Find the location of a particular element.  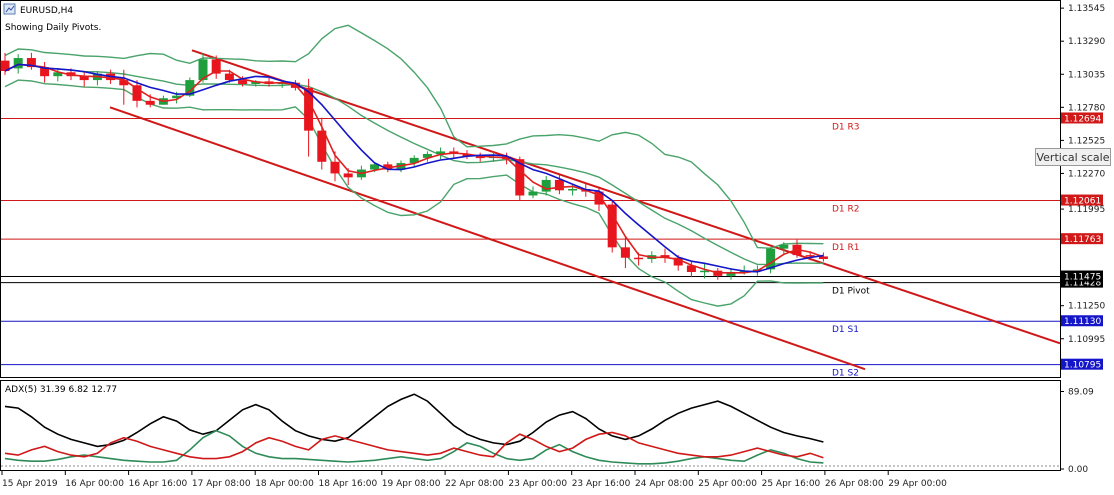

pivot-price-label: 1.11763 is located at coordinates (1082, 240).